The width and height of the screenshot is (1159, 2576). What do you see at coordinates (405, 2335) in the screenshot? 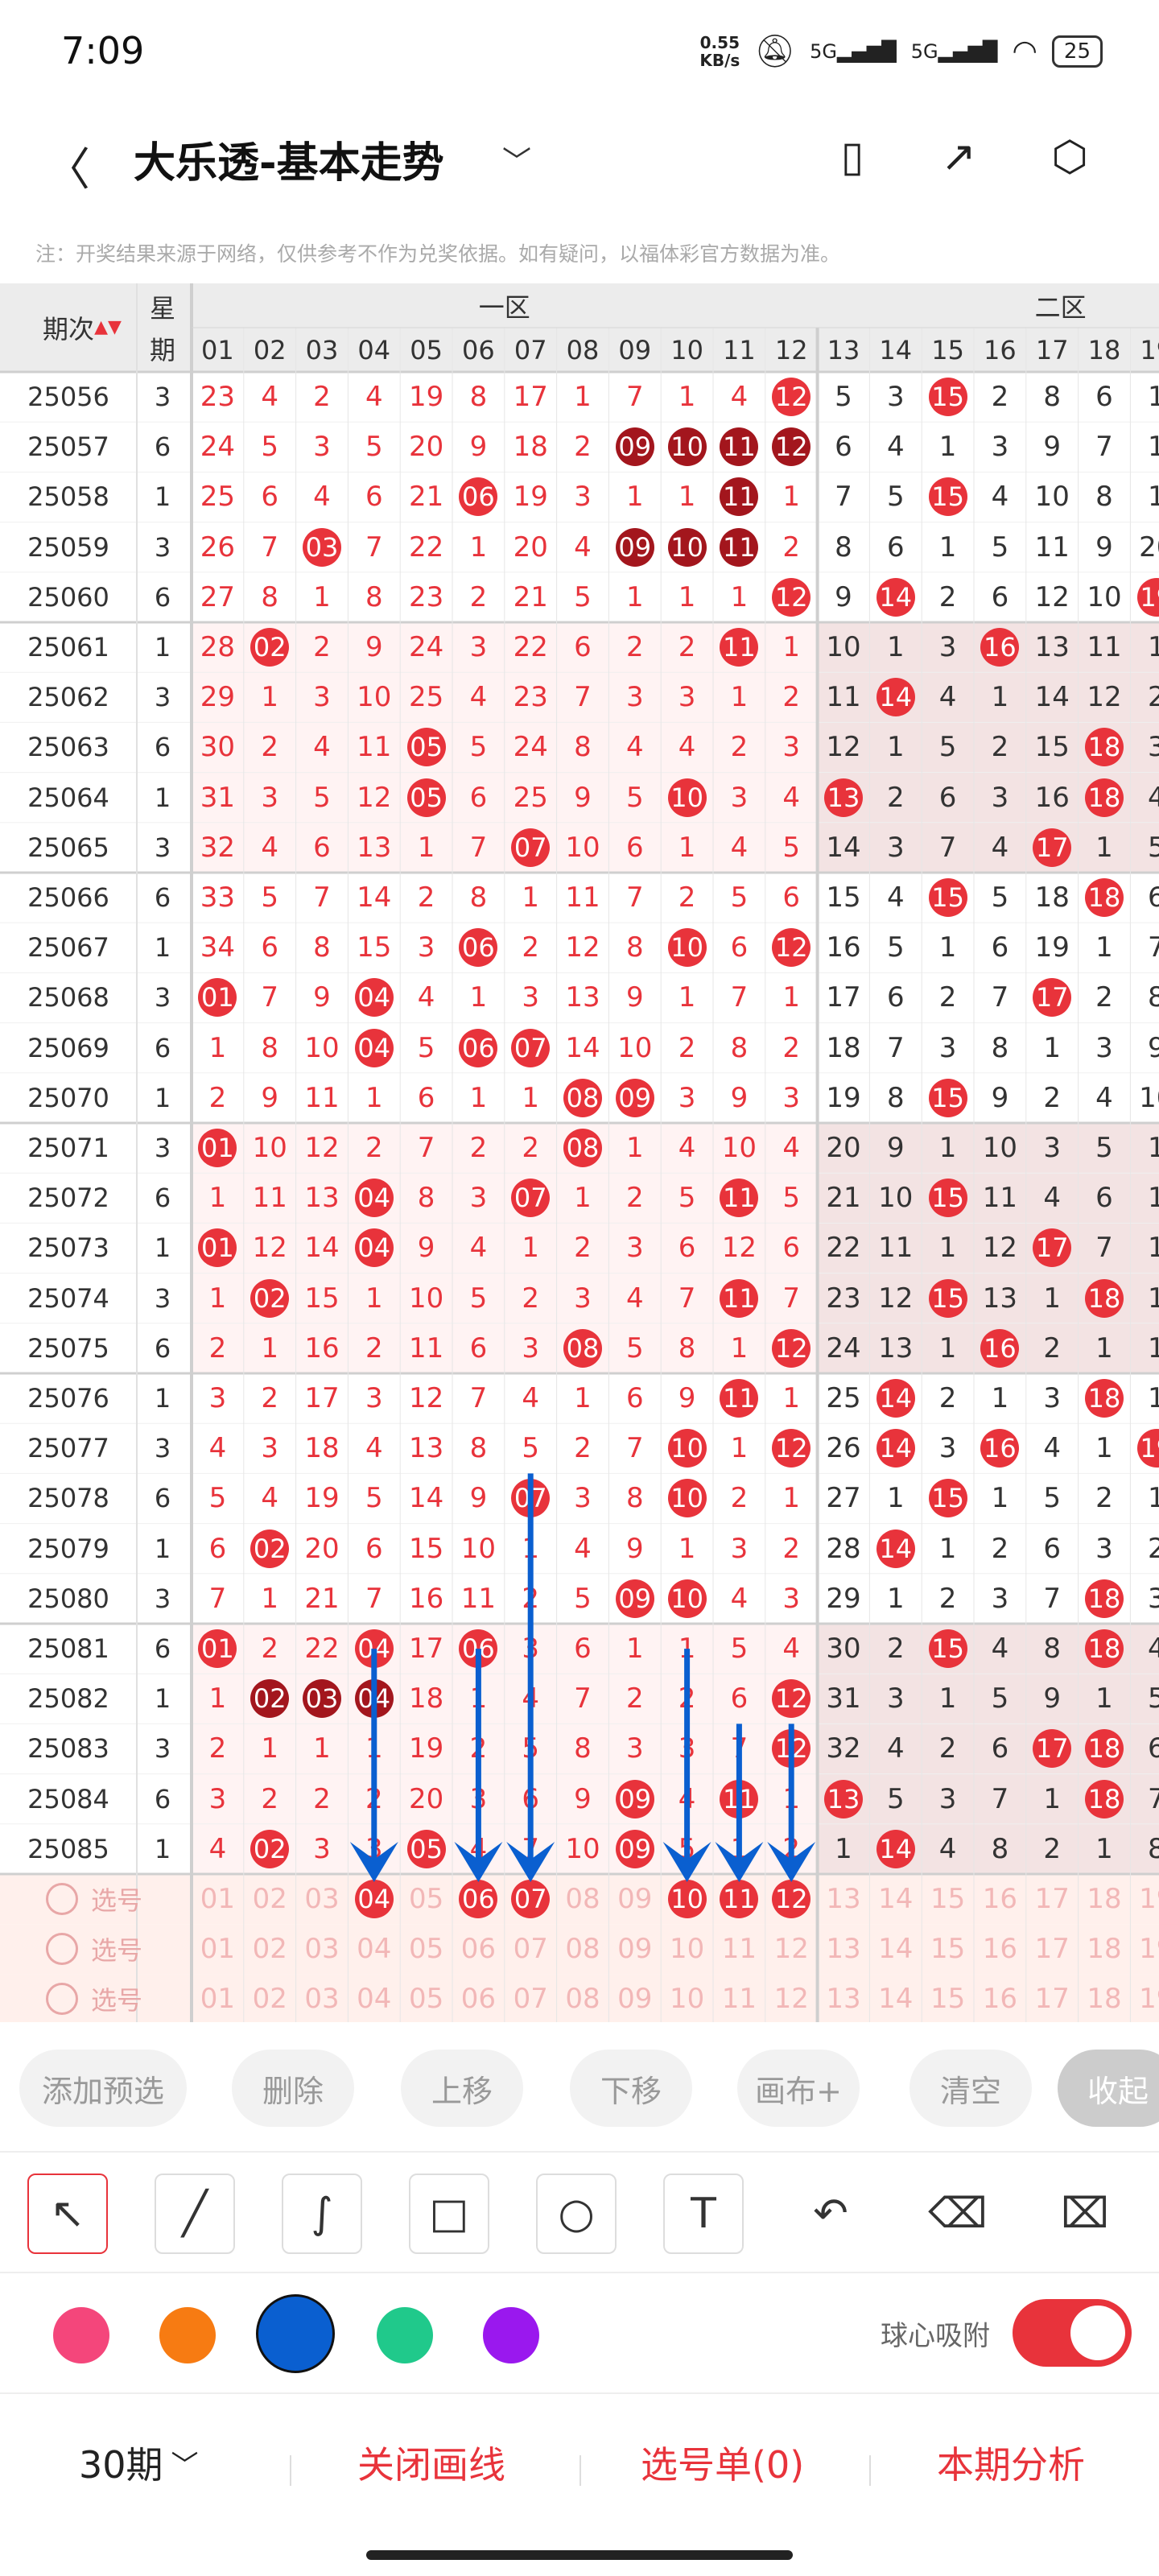
I see `color-green-swatch` at bounding box center [405, 2335].